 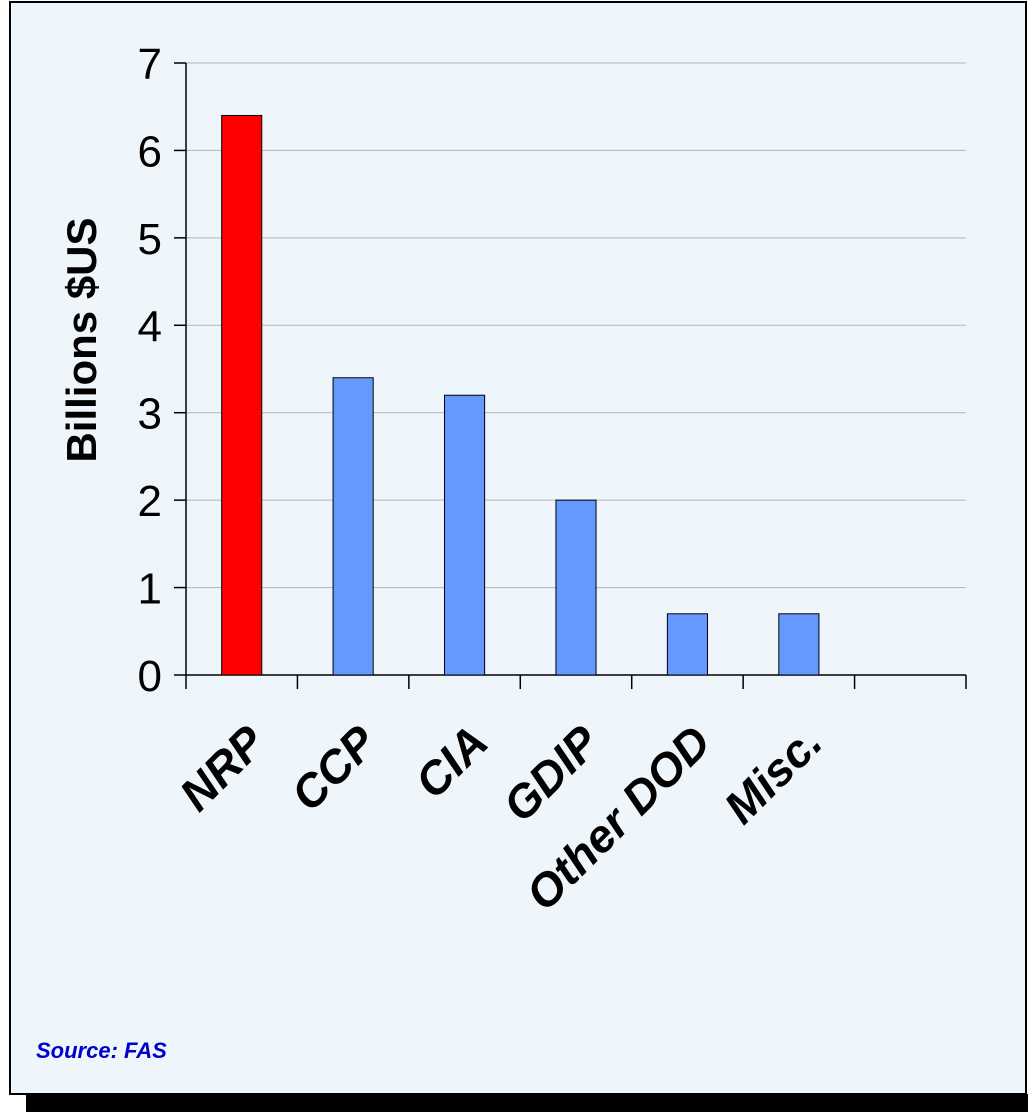 What do you see at coordinates (465, 535) in the screenshot?
I see `bar-cia` at bounding box center [465, 535].